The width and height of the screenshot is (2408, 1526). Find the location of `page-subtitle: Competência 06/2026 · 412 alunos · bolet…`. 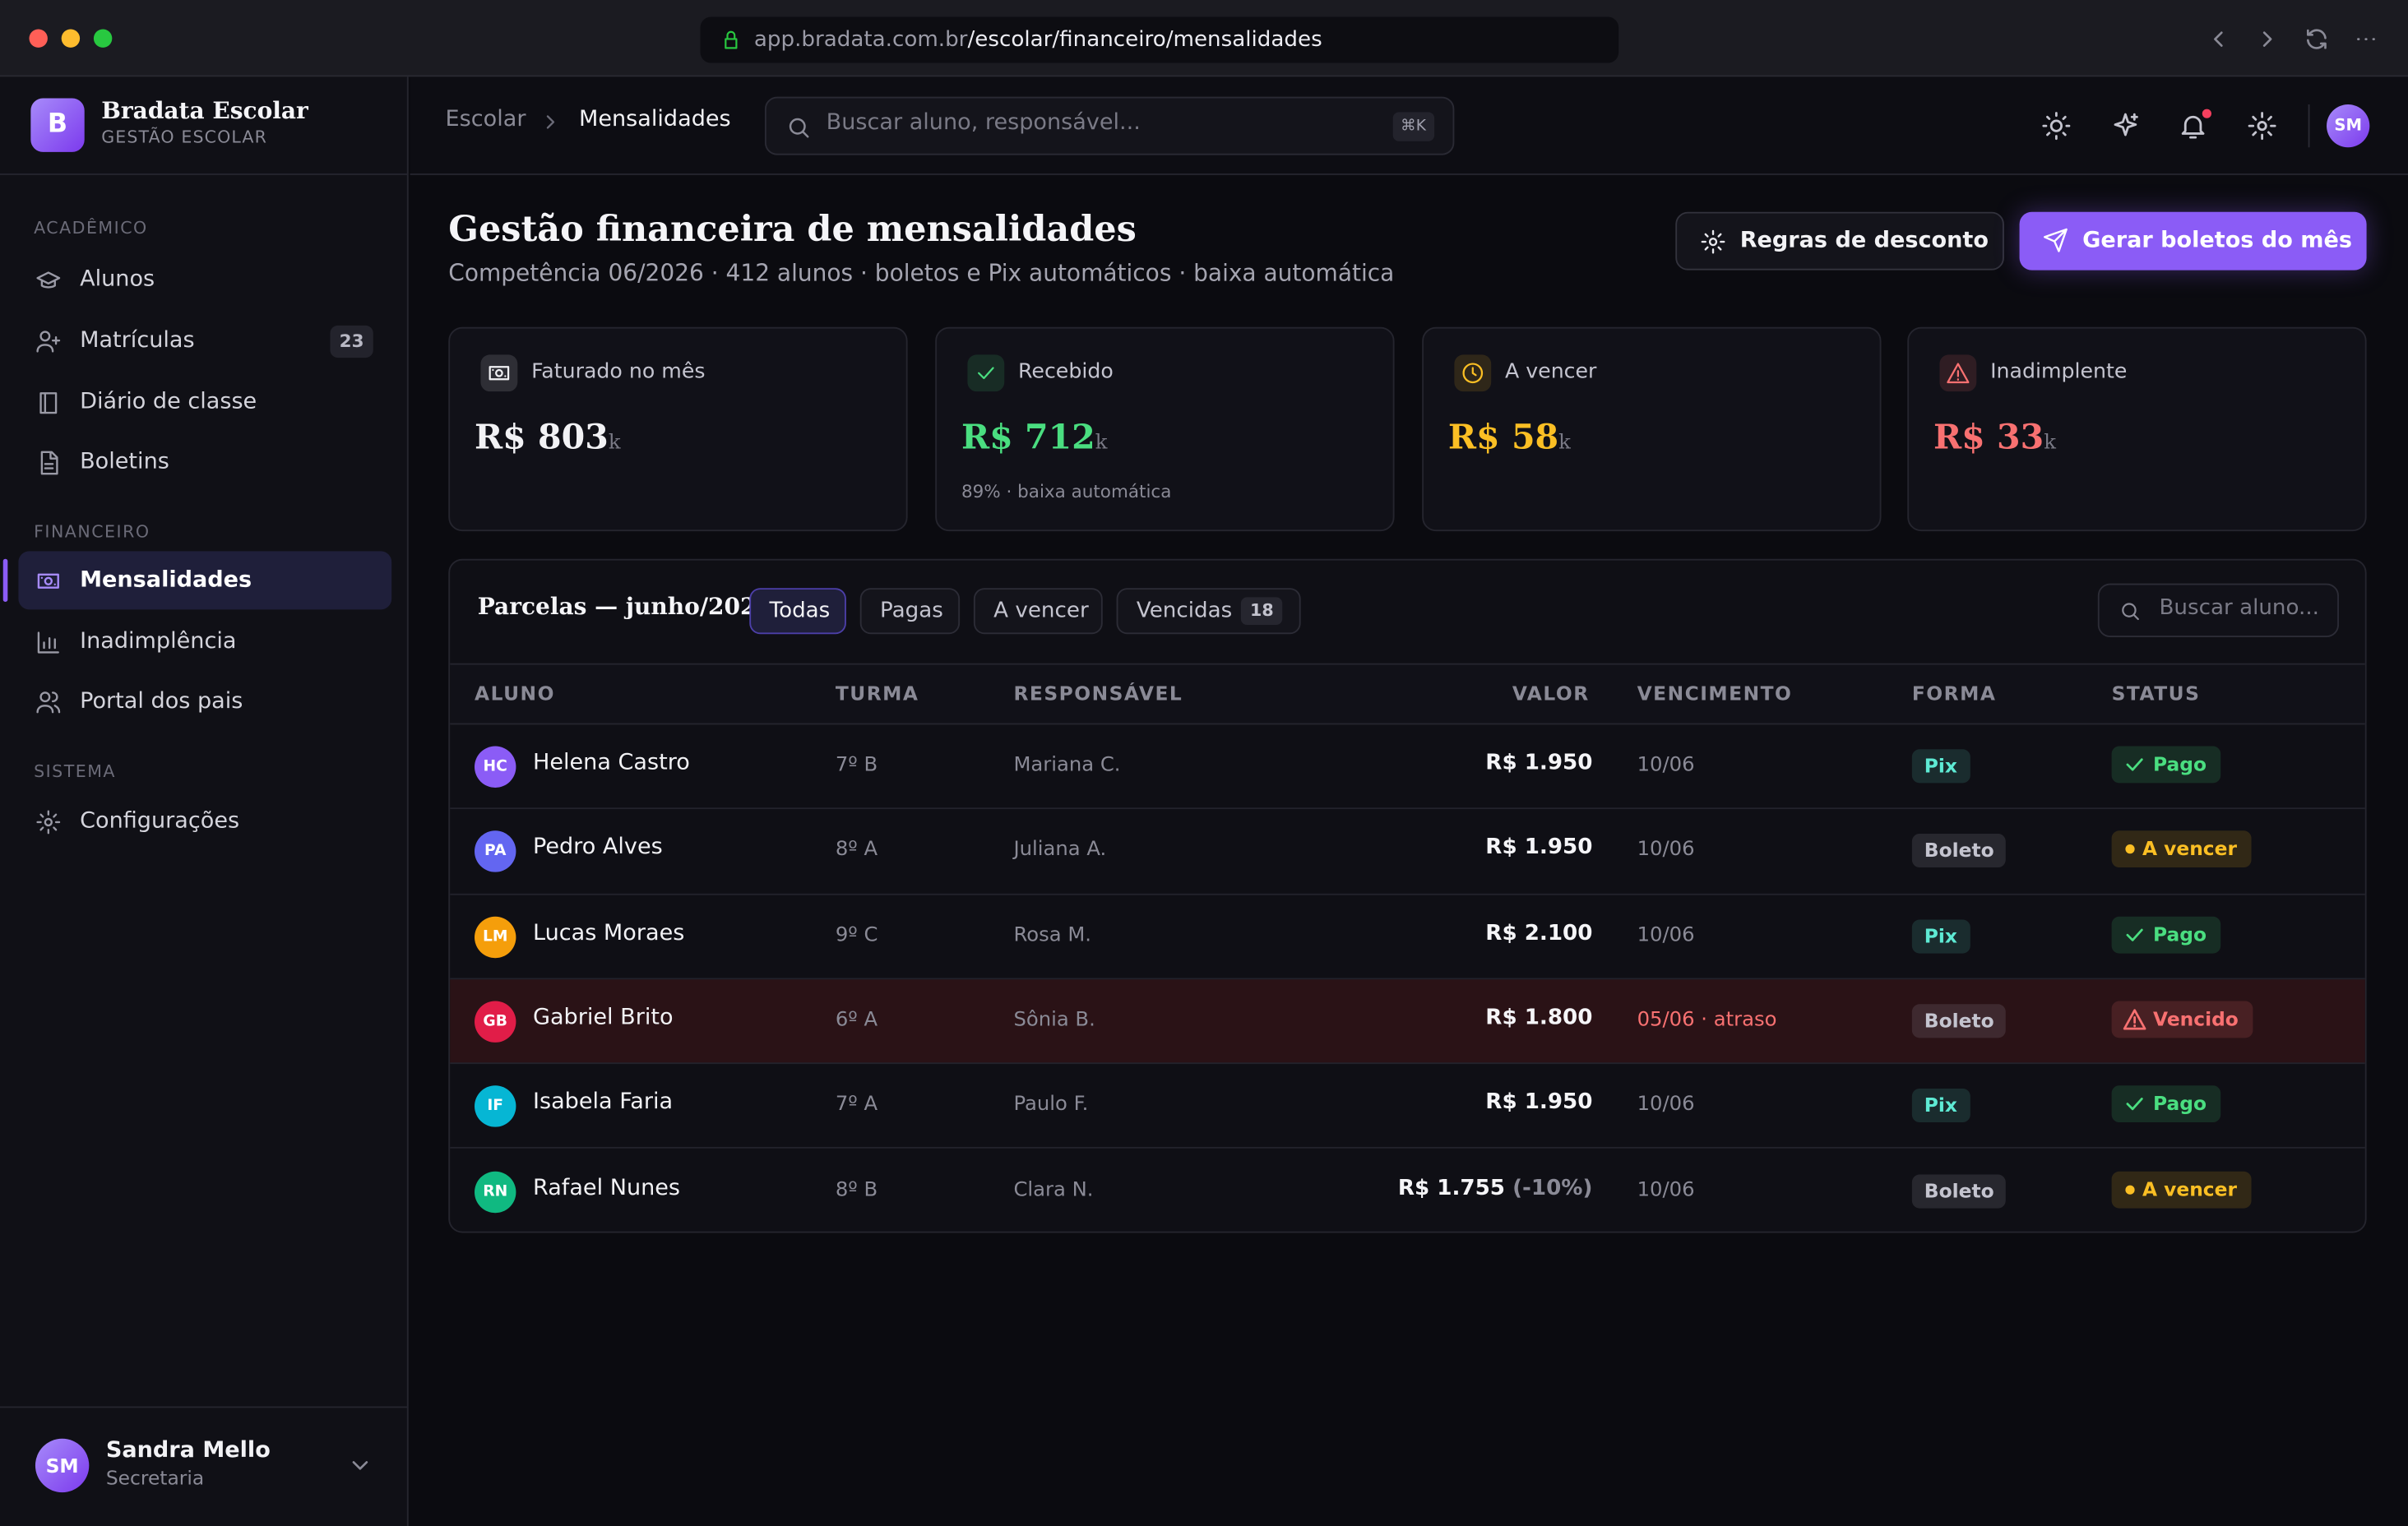

page-subtitle: Competência 06/2026 · 412 alunos · bolet… is located at coordinates (921, 273).